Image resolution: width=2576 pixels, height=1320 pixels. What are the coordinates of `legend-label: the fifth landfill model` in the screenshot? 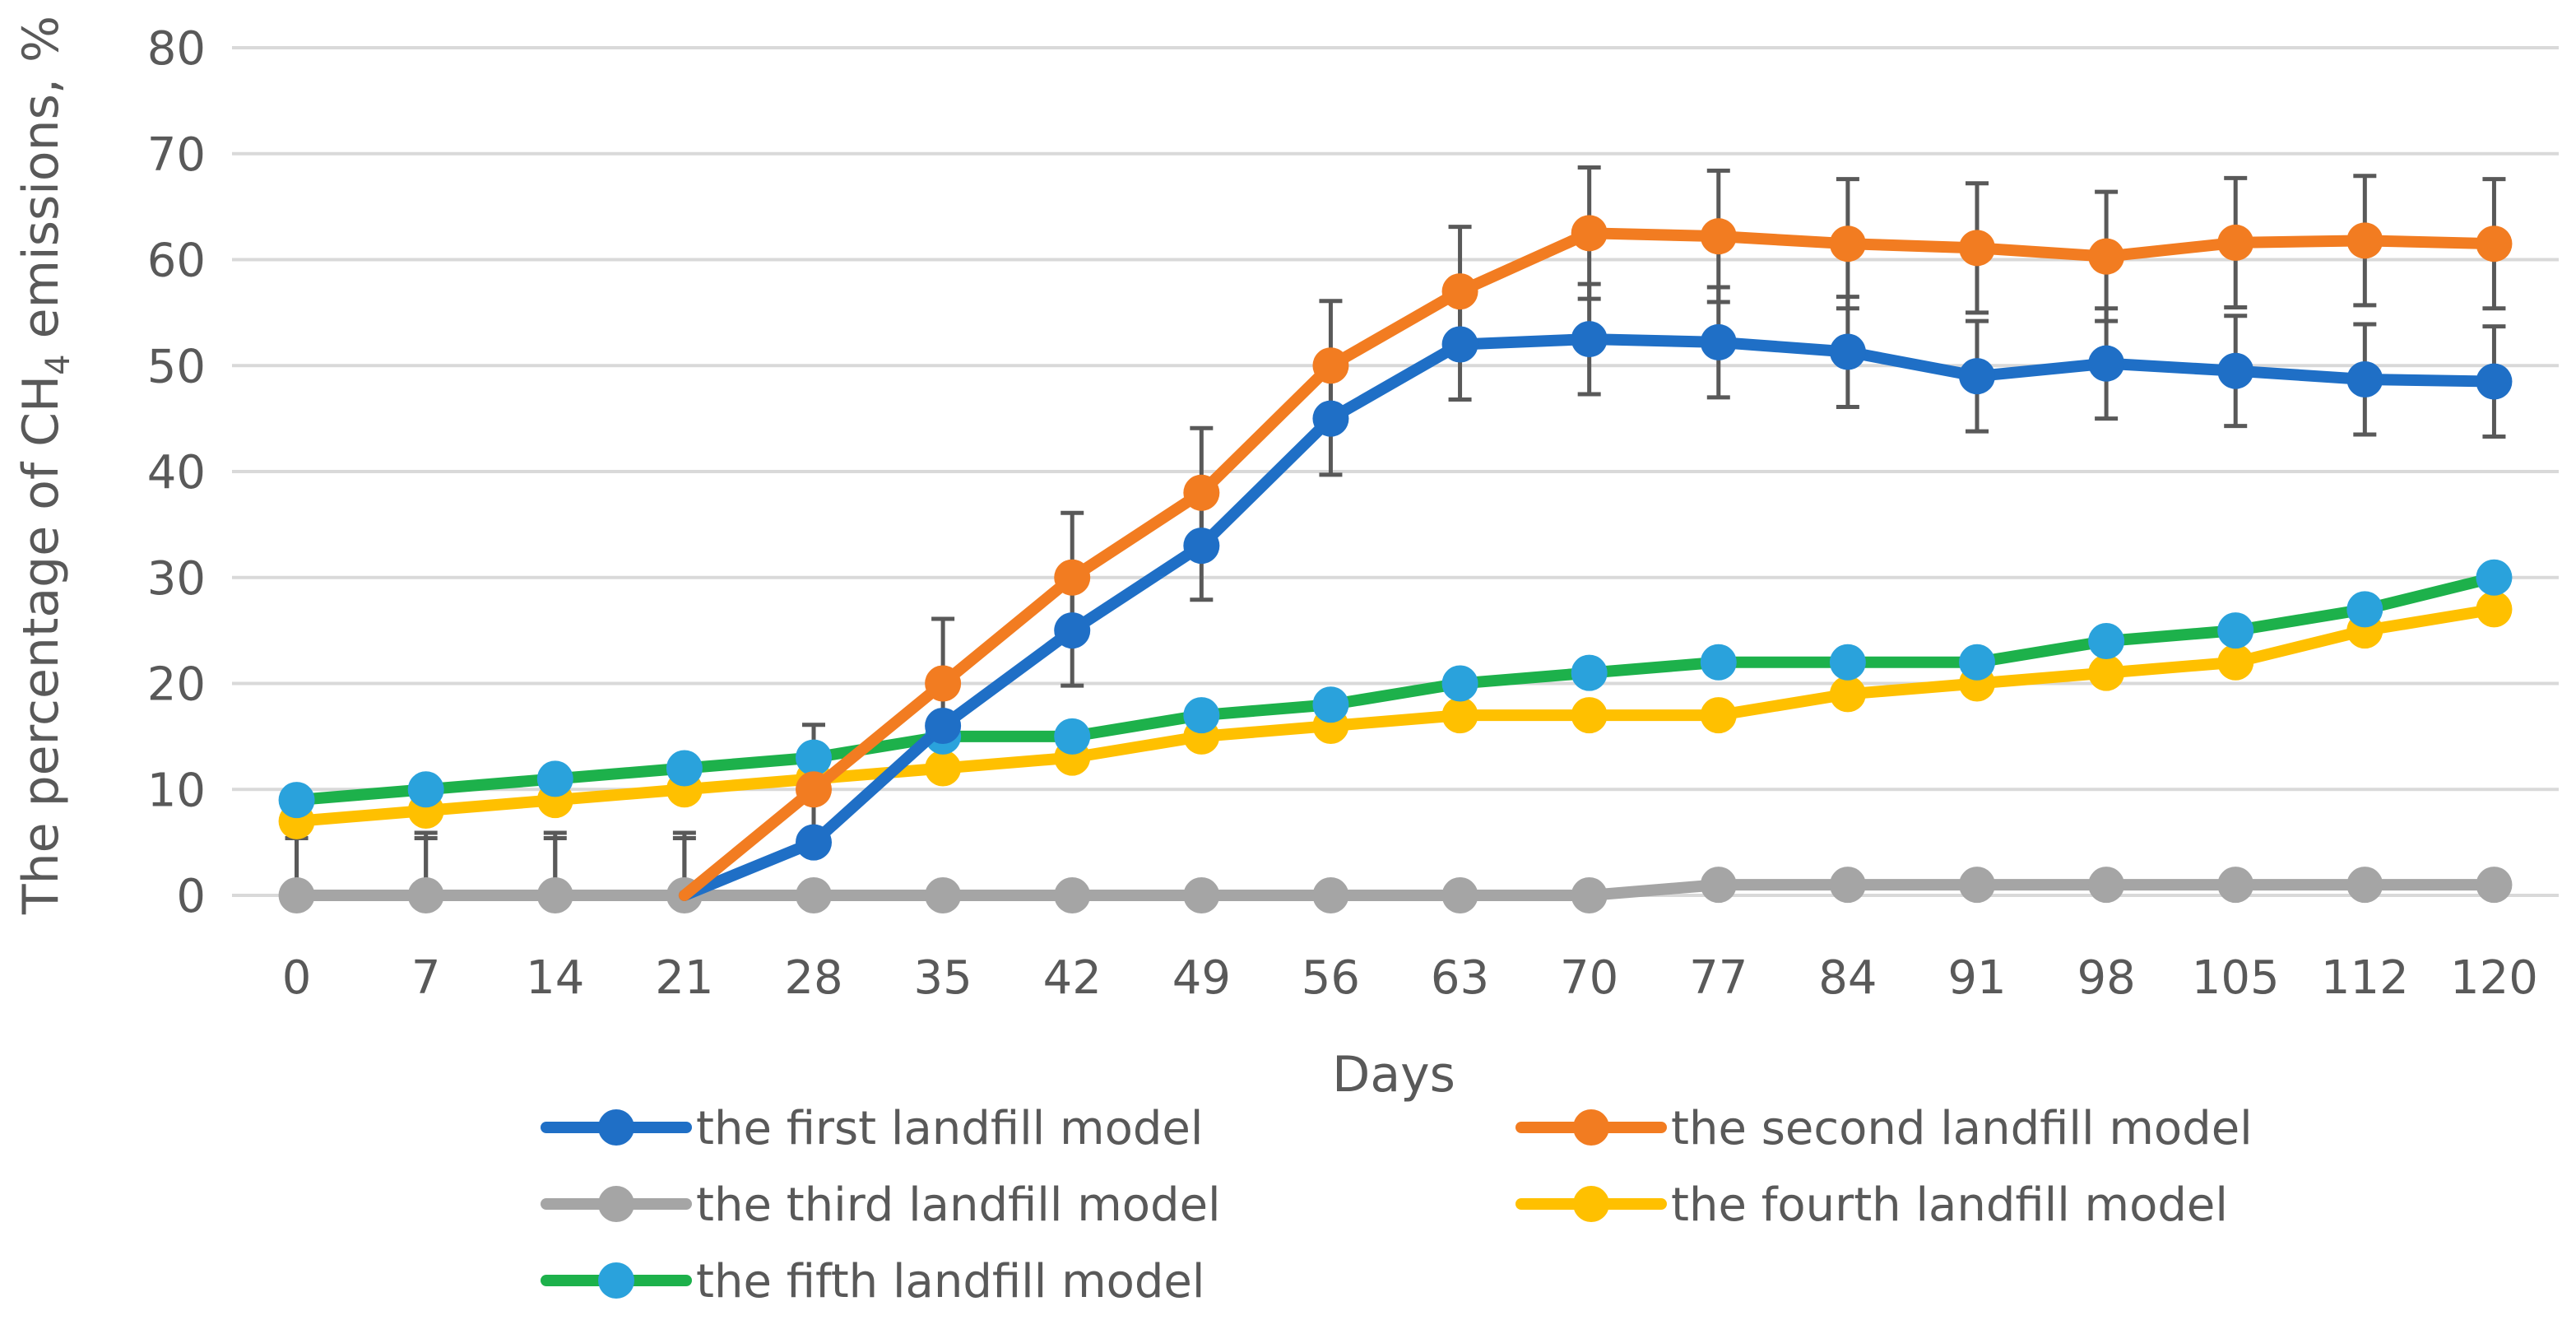 It's located at (950, 1281).